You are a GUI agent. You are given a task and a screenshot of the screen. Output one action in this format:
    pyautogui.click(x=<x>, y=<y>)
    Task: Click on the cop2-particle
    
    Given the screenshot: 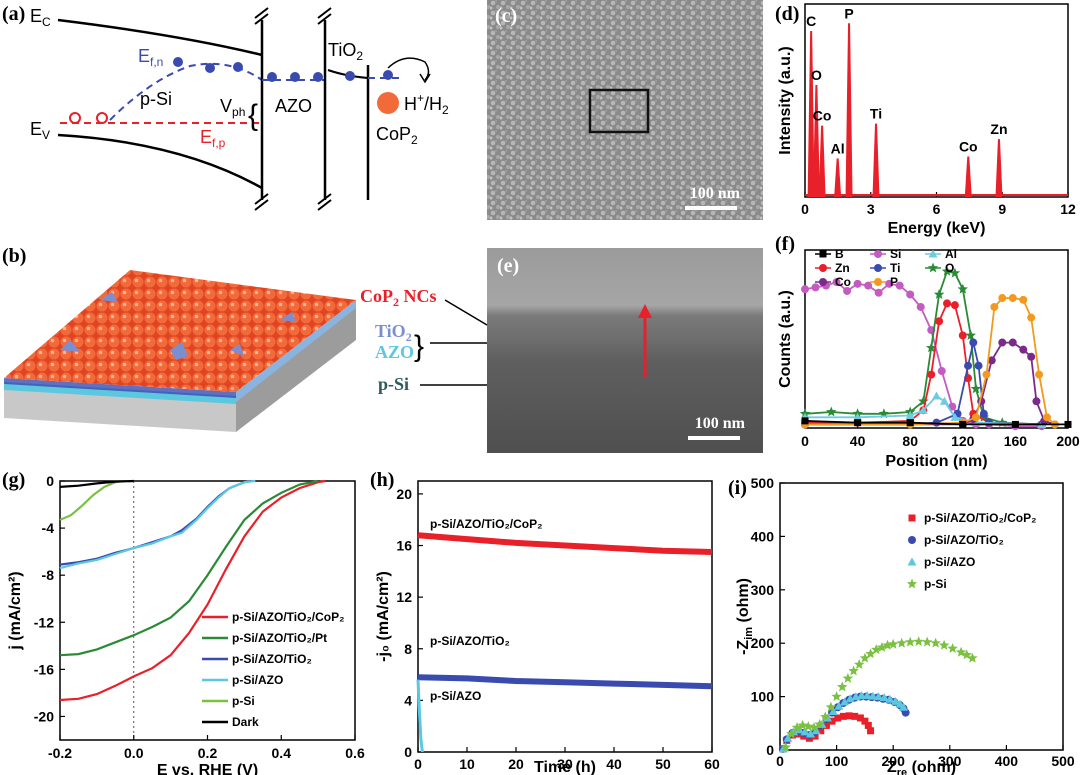 What is the action you would take?
    pyautogui.click(x=388, y=103)
    